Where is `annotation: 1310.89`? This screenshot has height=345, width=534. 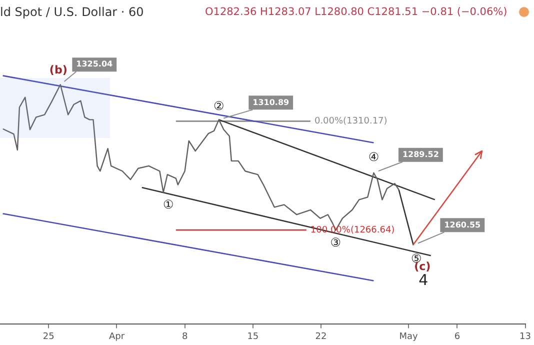 annotation: 1310.89 is located at coordinates (271, 102).